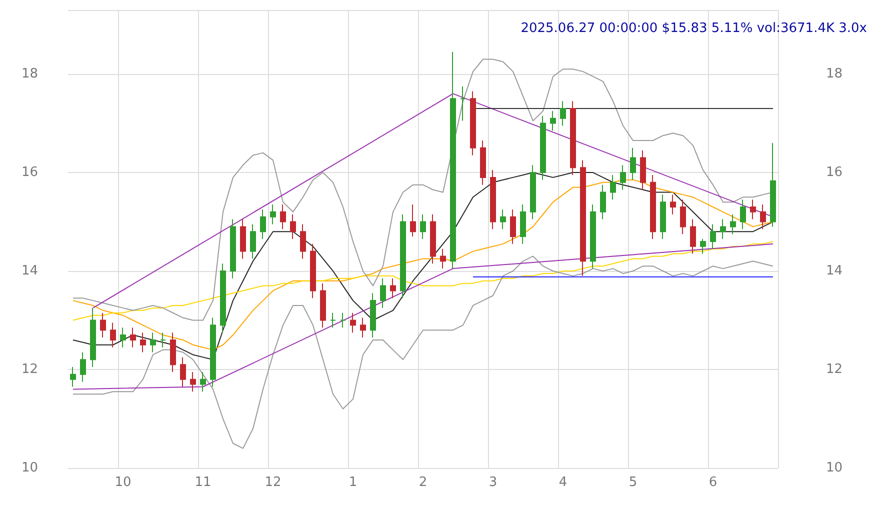  I want to click on y2-tick-label: 10, so click(834, 468).